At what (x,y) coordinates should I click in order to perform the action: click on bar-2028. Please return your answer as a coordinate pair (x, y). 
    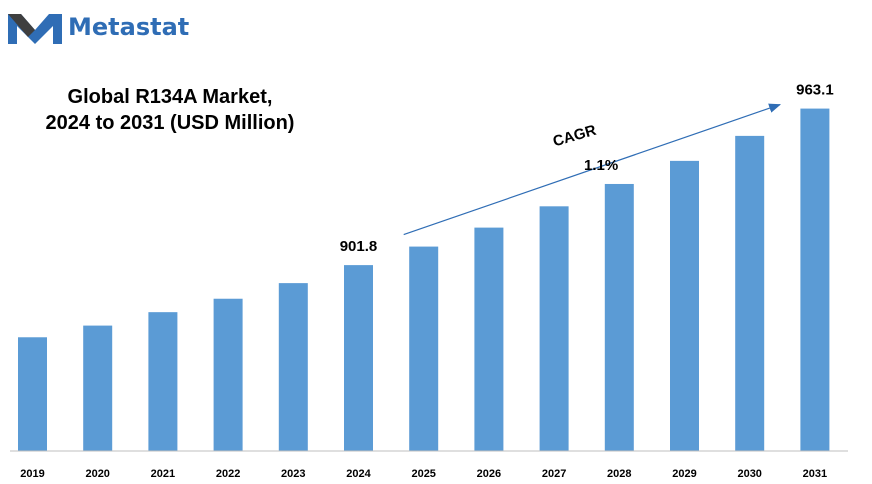
    Looking at the image, I should click on (619, 317).